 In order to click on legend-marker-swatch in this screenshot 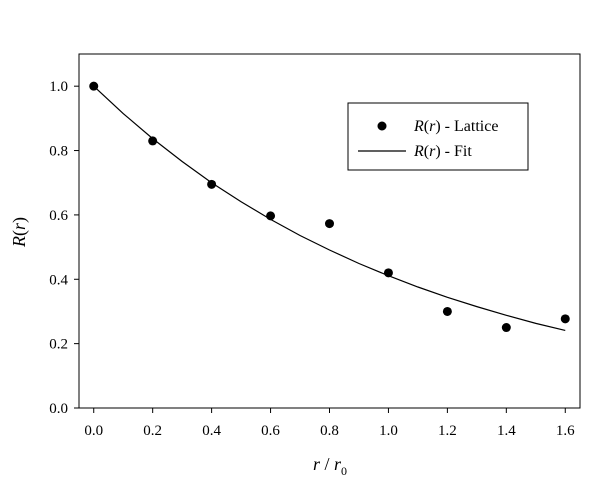, I will do `click(382, 126)`.